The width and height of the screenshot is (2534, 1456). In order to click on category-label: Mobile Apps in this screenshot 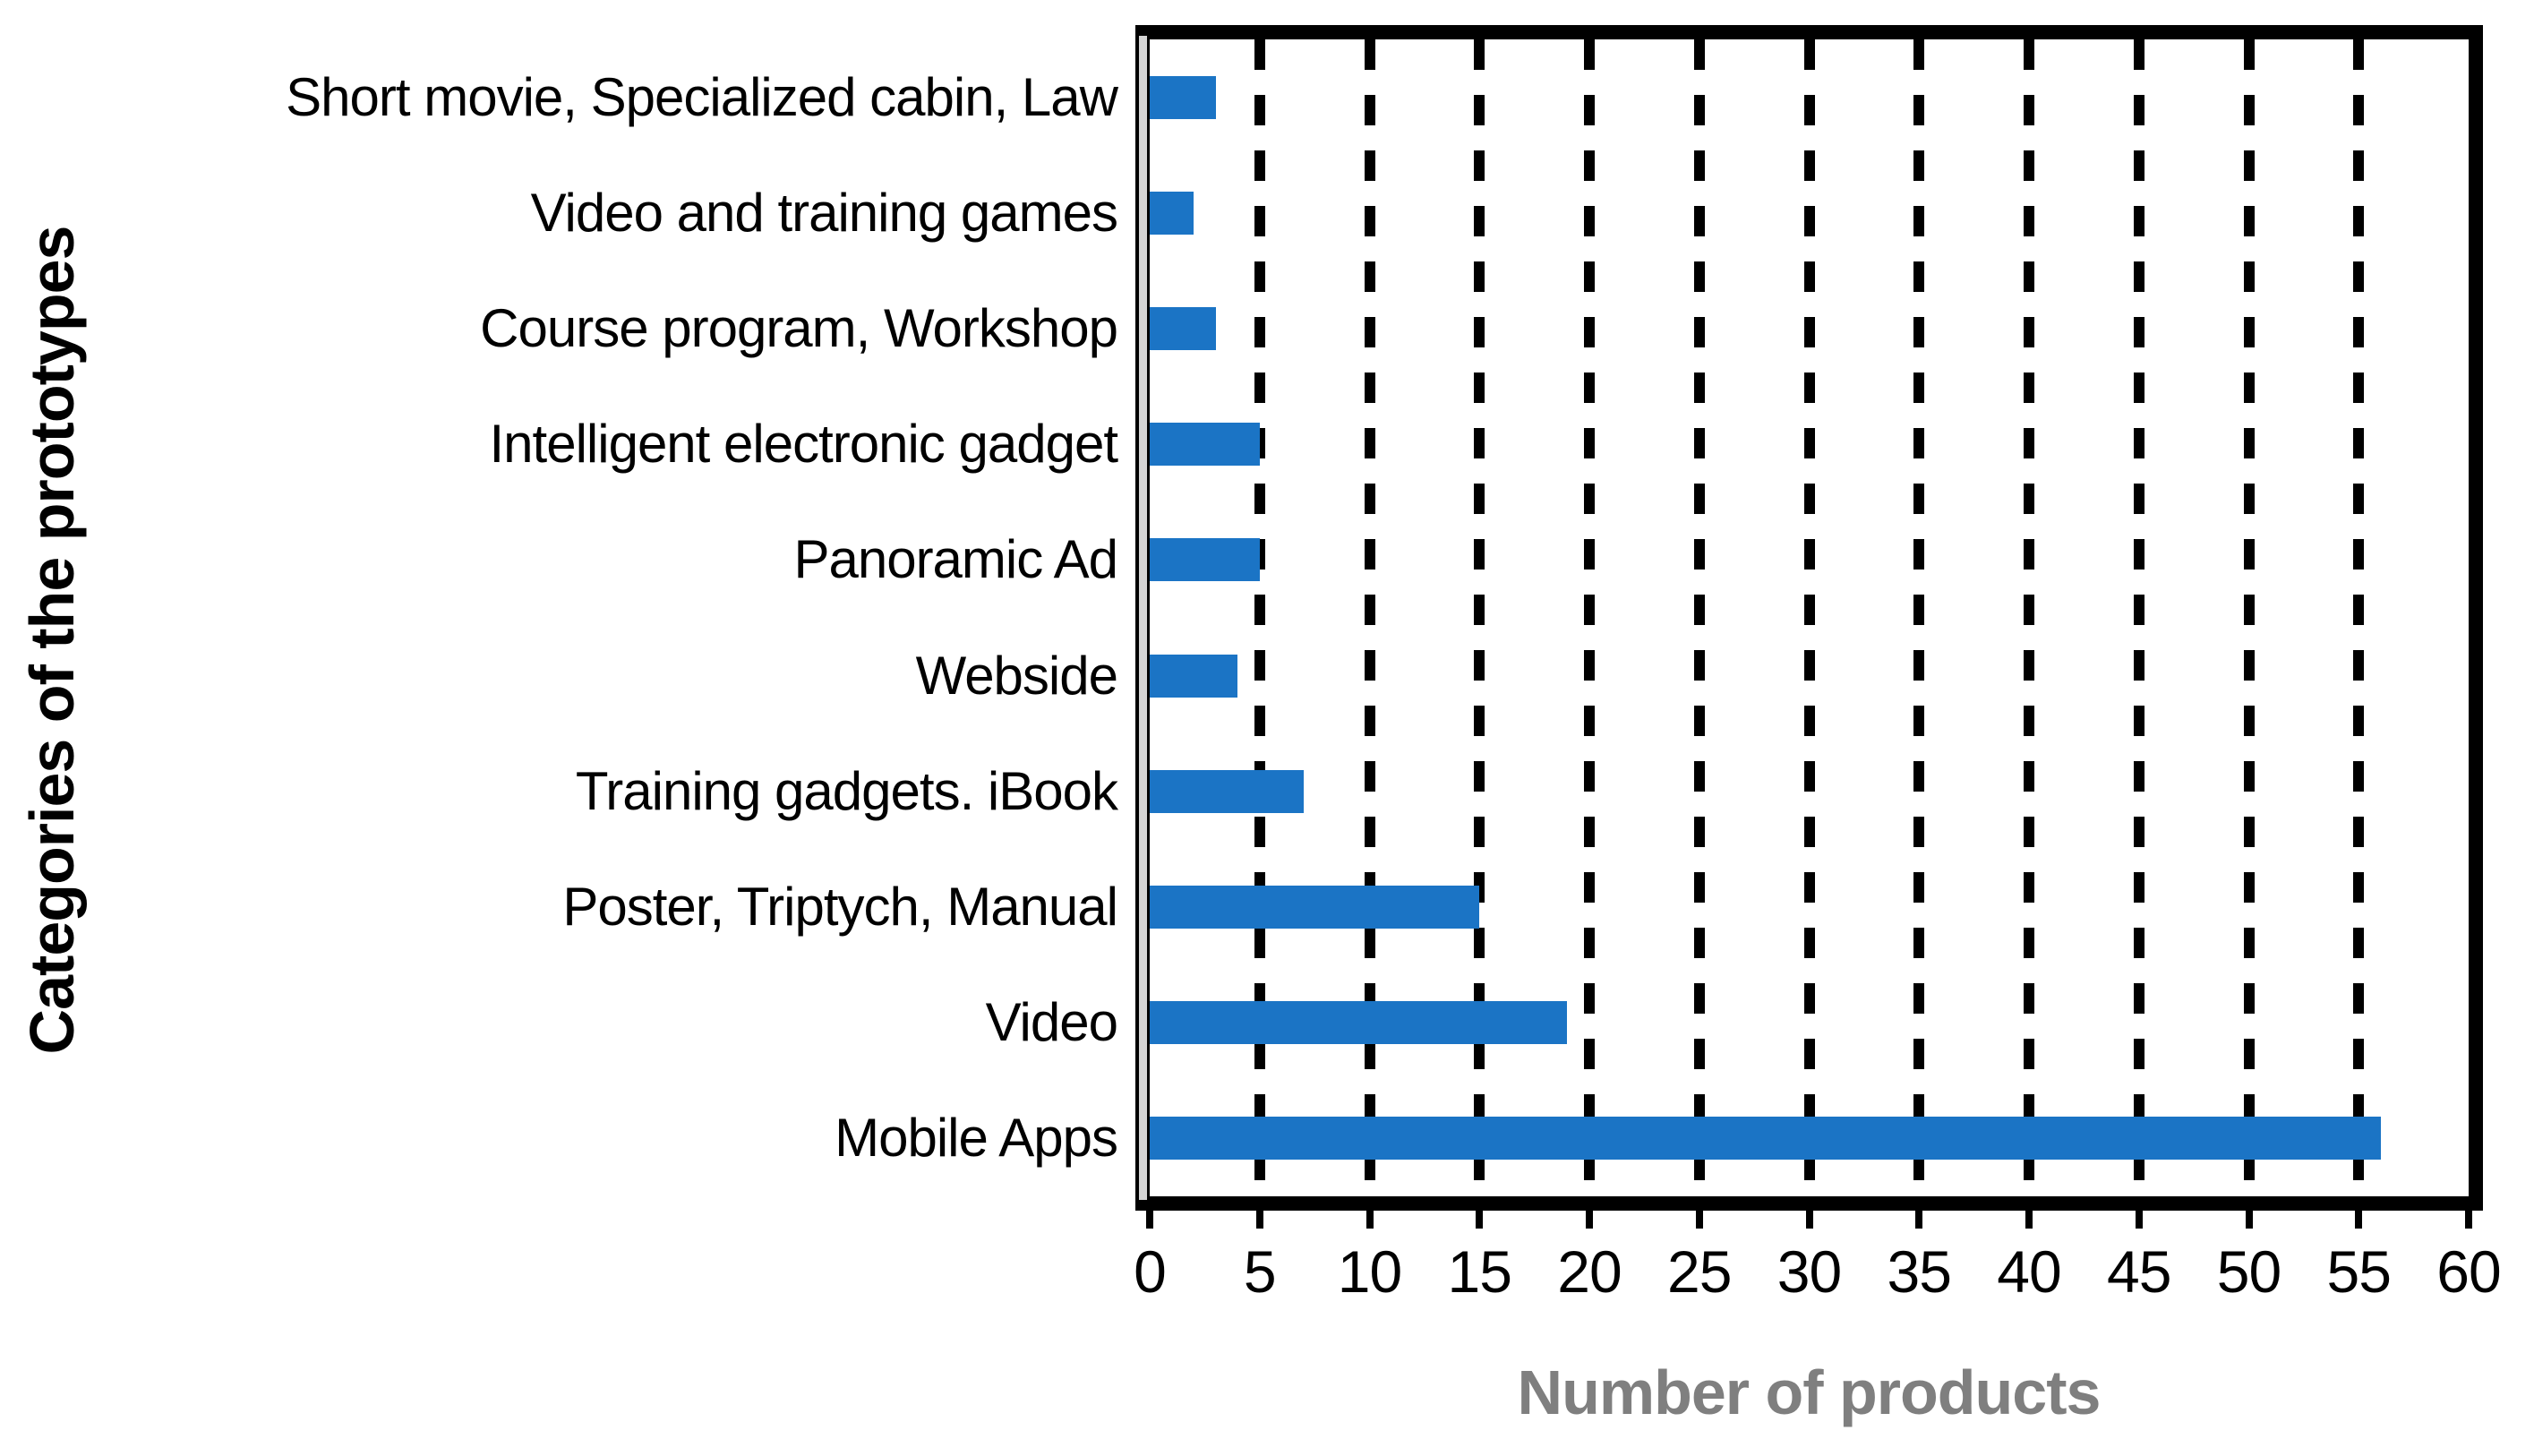, I will do `click(976, 1138)`.